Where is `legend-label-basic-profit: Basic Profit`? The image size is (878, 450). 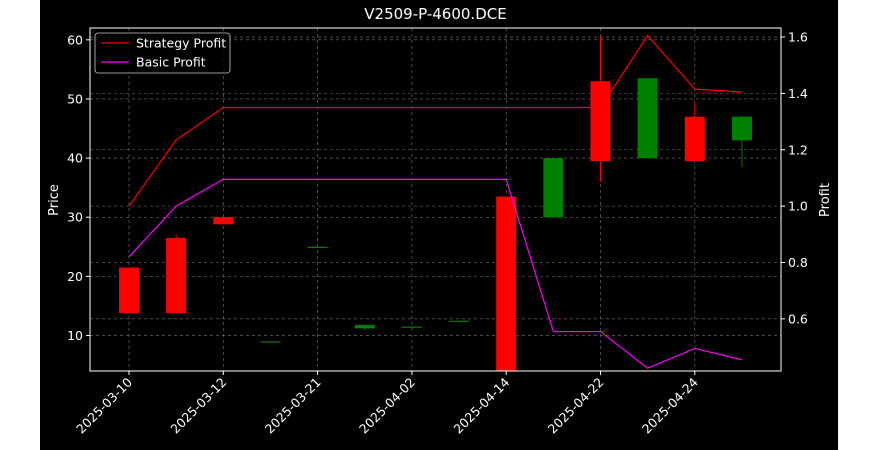 legend-label-basic-profit: Basic Profit is located at coordinates (171, 62).